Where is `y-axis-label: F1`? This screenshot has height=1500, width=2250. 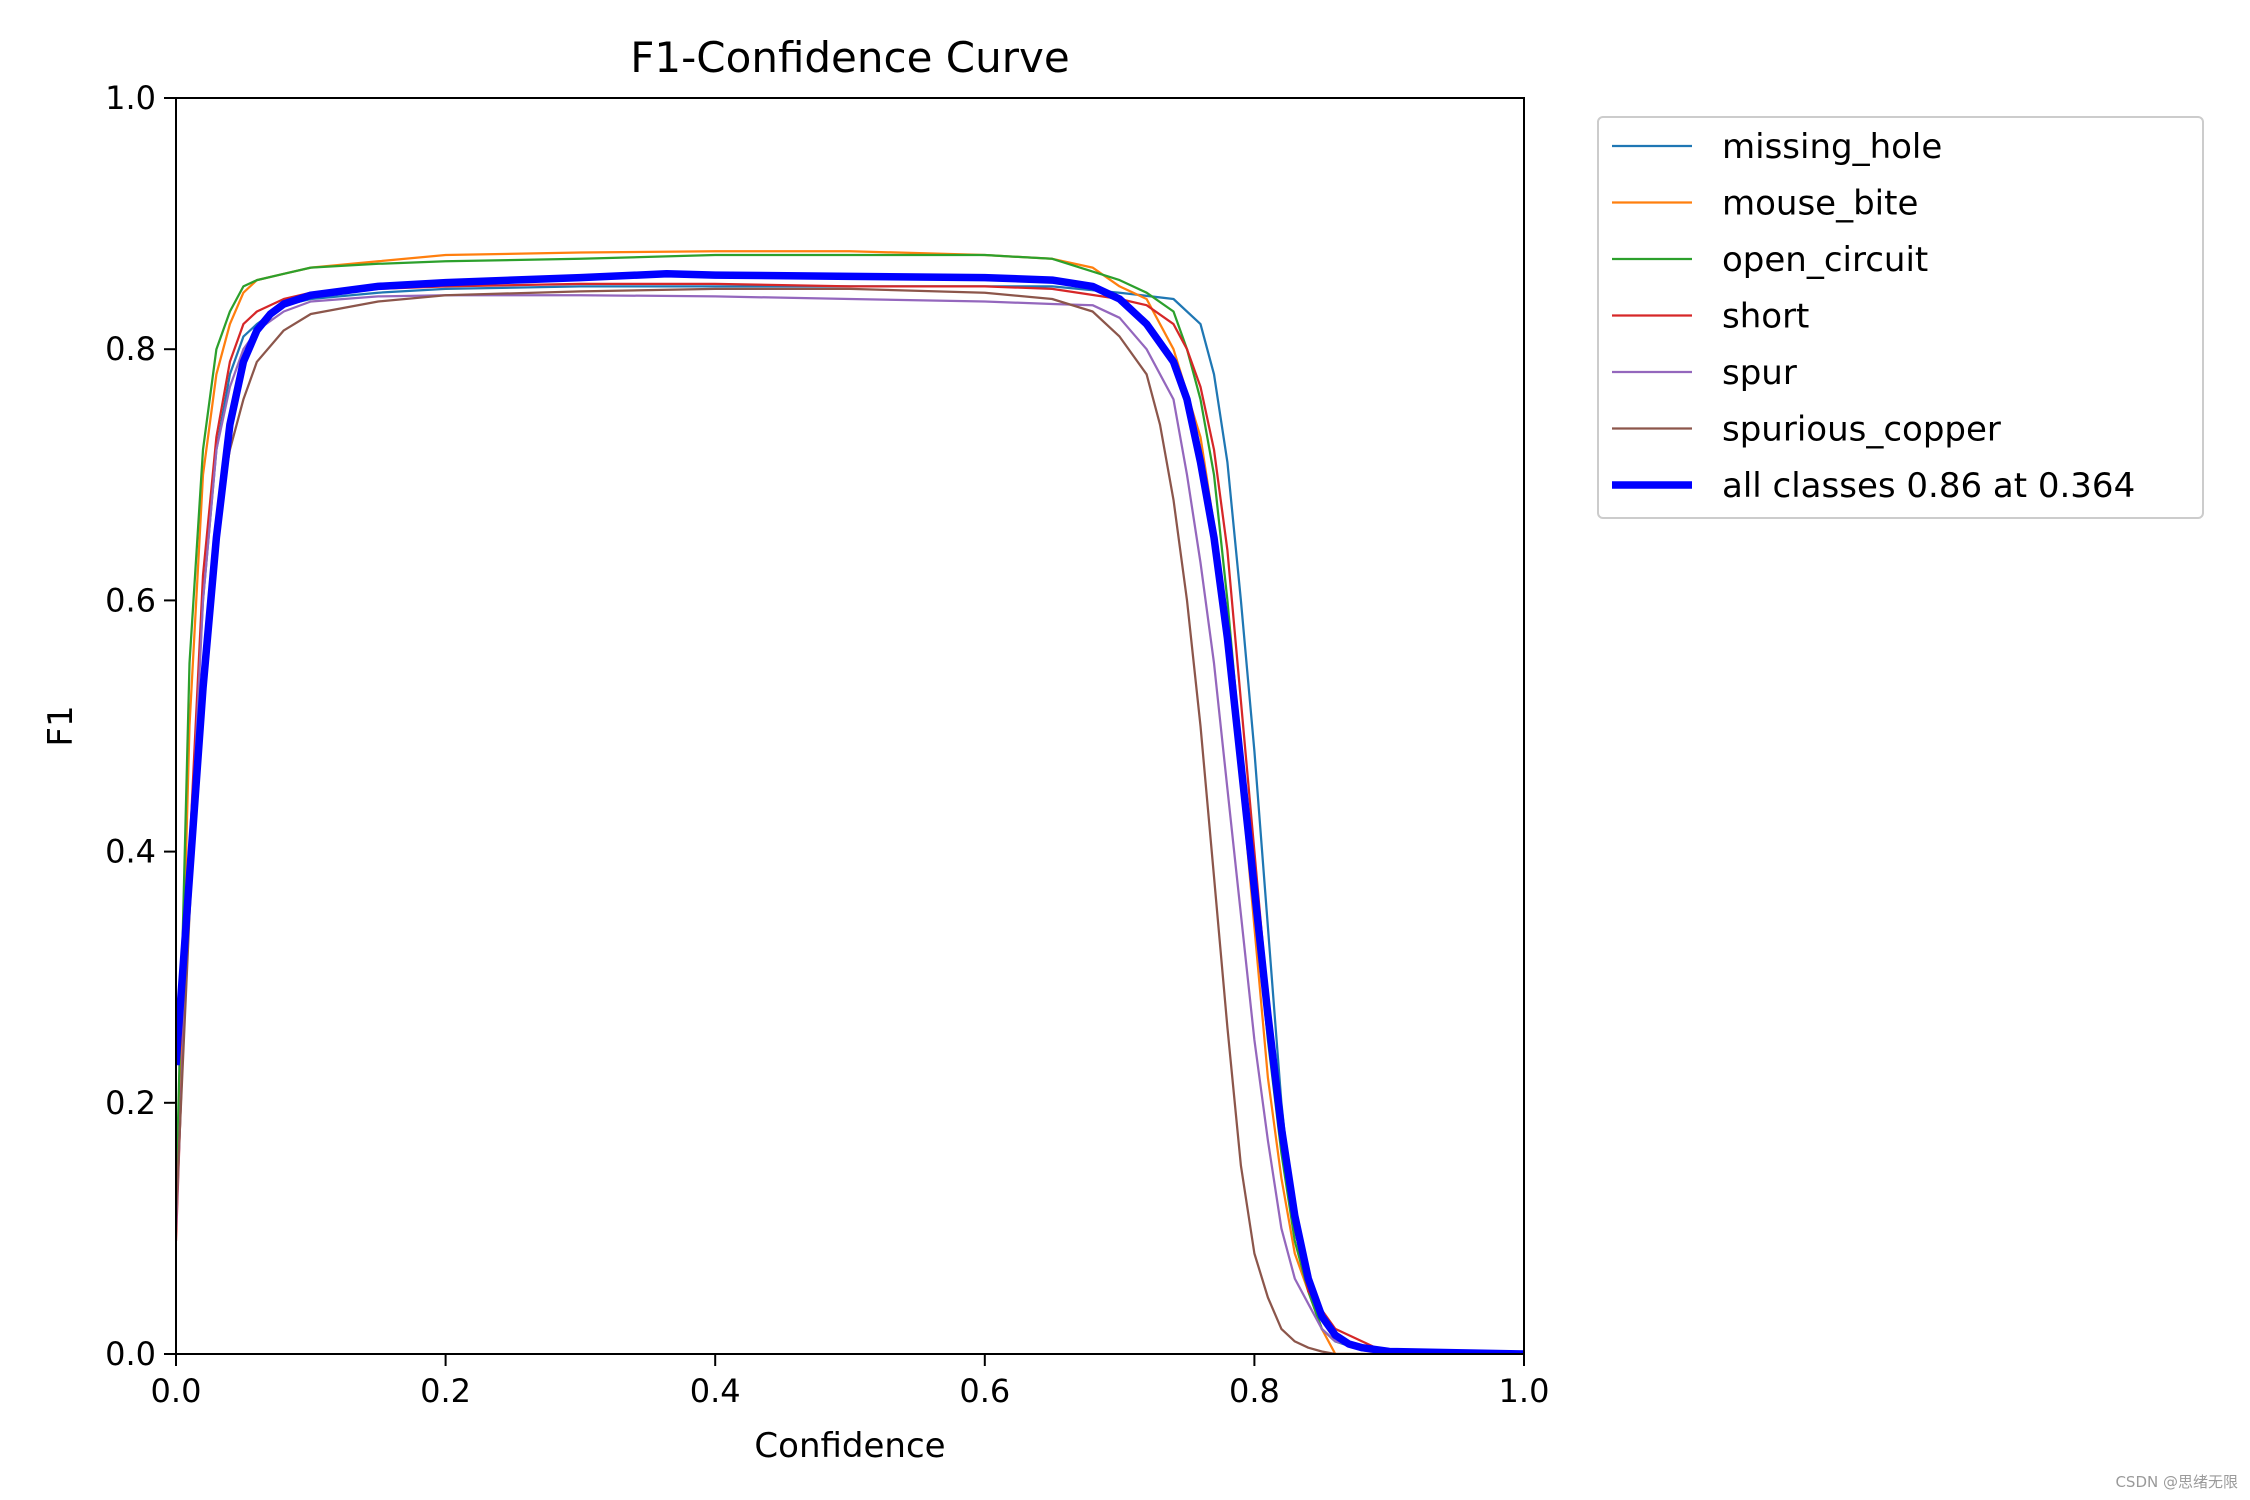
y-axis-label: F1 is located at coordinates (61, 725).